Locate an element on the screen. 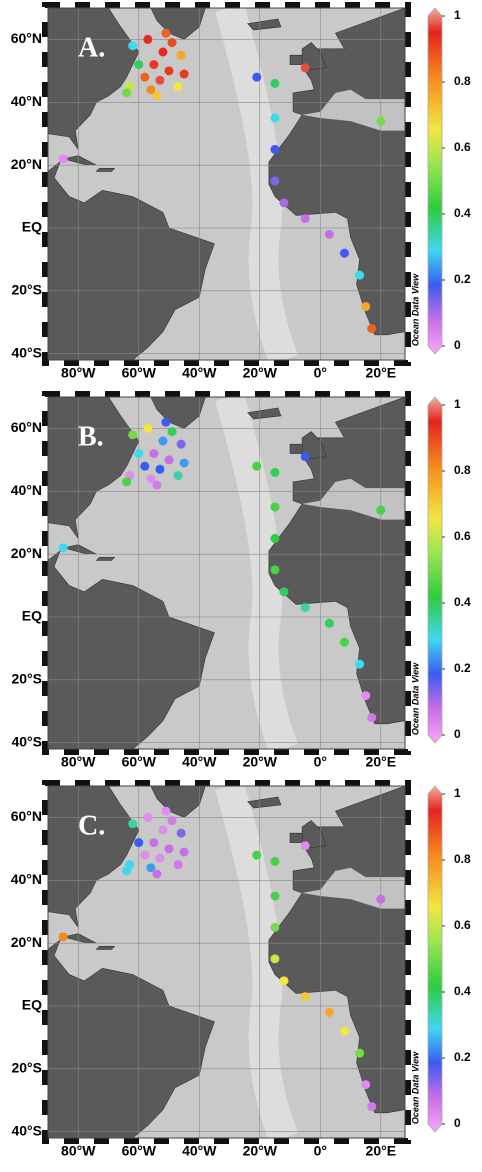  panel-label: A. is located at coordinates (91, 47).